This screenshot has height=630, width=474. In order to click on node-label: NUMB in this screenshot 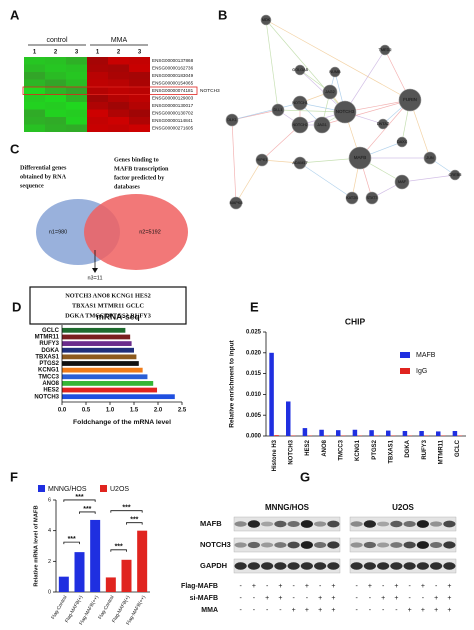, I will do `click(335, 72)`.